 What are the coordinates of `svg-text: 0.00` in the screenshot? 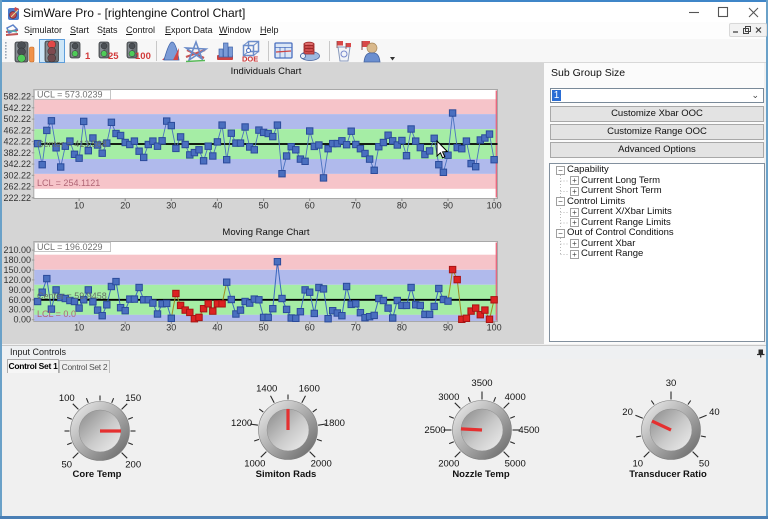 It's located at (22, 320).